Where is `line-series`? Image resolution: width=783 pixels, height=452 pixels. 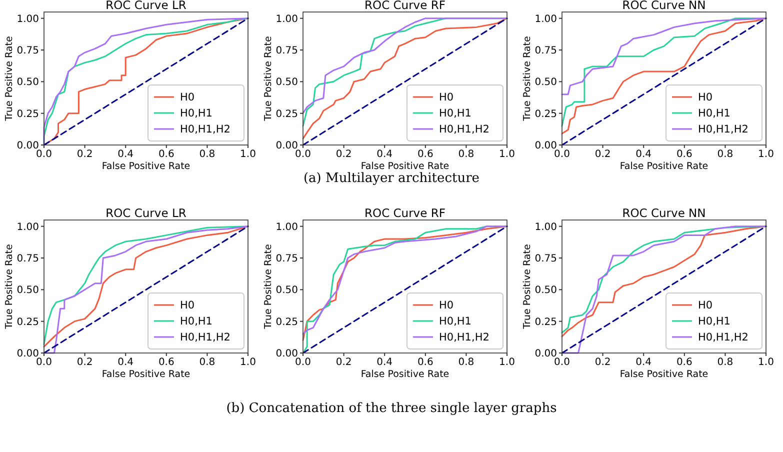
line-series is located at coordinates (146, 82).